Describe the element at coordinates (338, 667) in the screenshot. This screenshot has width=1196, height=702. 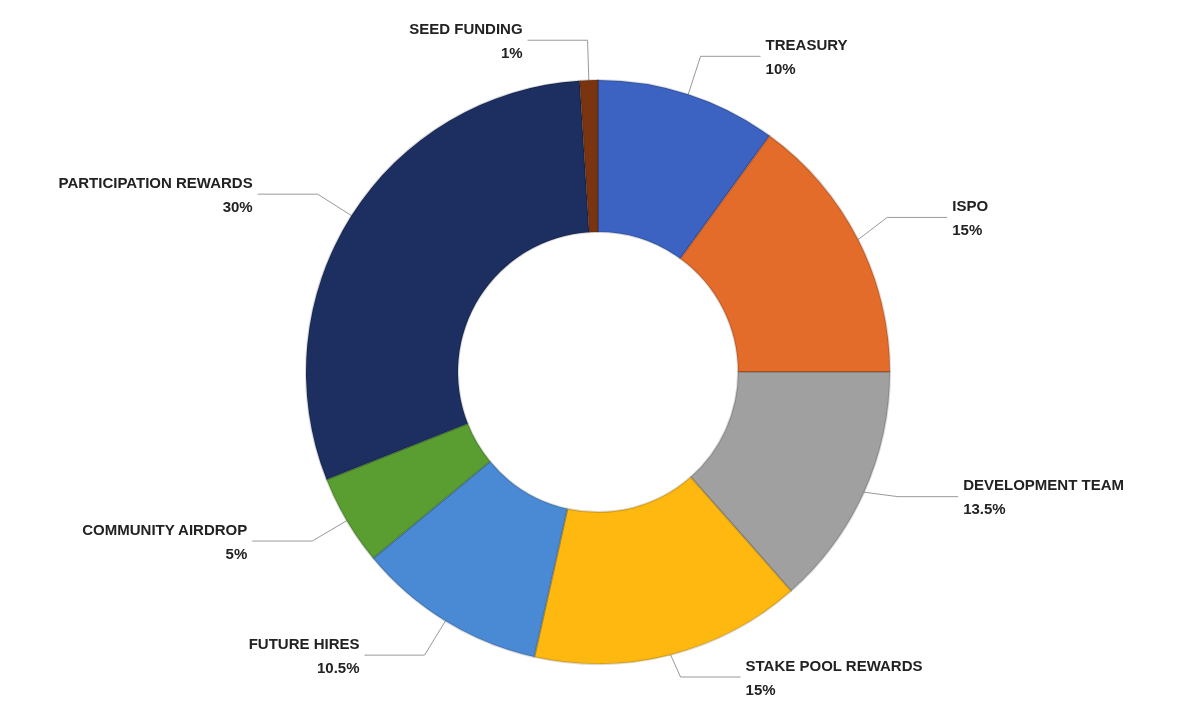
I see `data-label: 10.5%` at that location.